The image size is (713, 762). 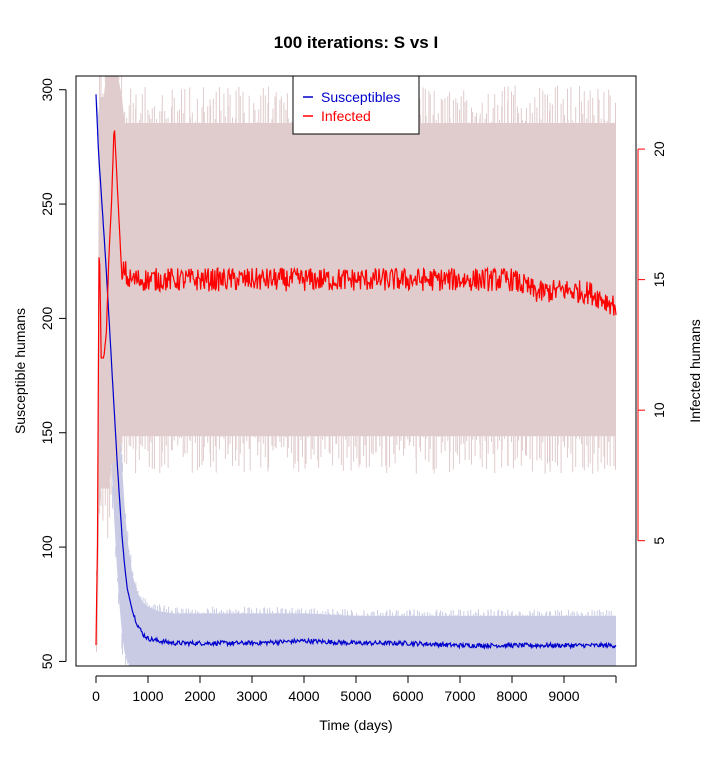 I want to click on y-right-axis-title: Infected humans, so click(x=695, y=371).